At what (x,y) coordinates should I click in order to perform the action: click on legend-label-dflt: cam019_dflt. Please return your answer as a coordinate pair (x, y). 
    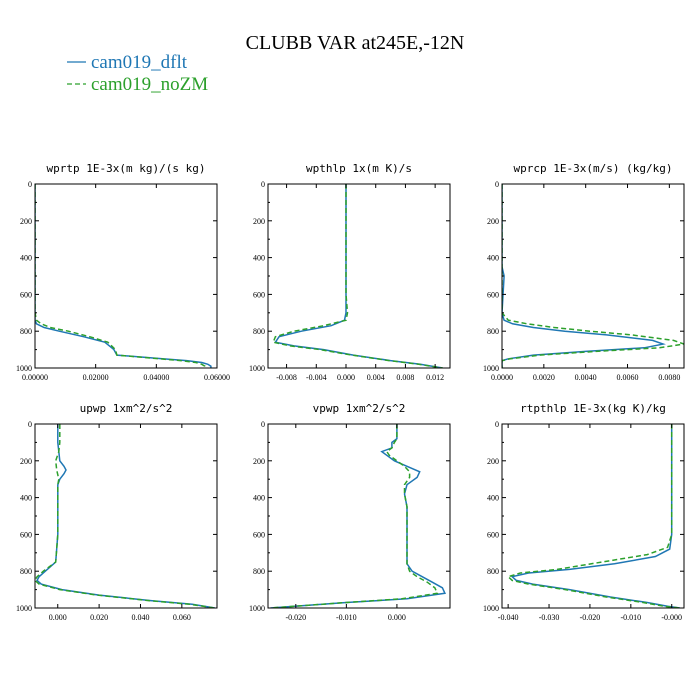
    Looking at the image, I should click on (139, 62).